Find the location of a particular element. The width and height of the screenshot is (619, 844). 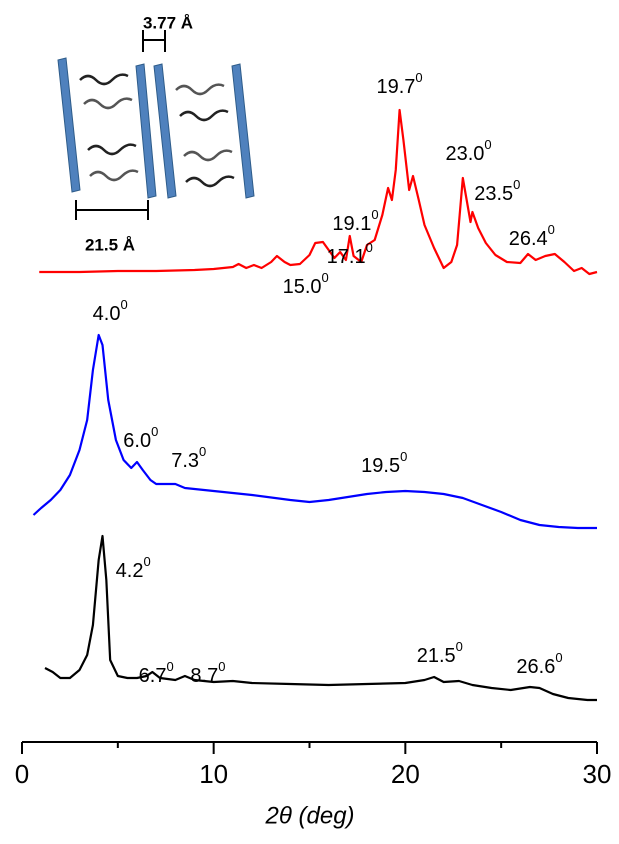

peak-label: 23.00 is located at coordinates (468, 151).